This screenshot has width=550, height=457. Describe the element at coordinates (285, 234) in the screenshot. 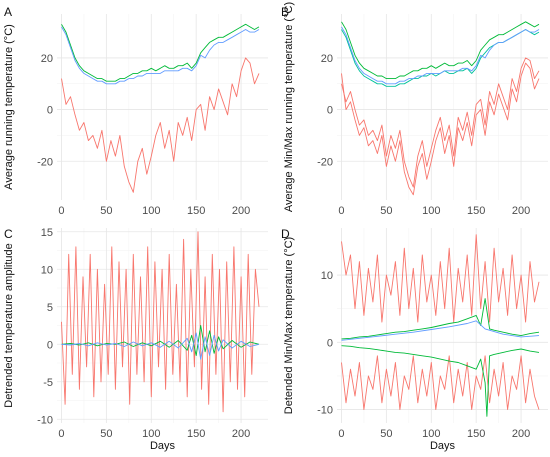

I see `panel-letter: D` at that location.